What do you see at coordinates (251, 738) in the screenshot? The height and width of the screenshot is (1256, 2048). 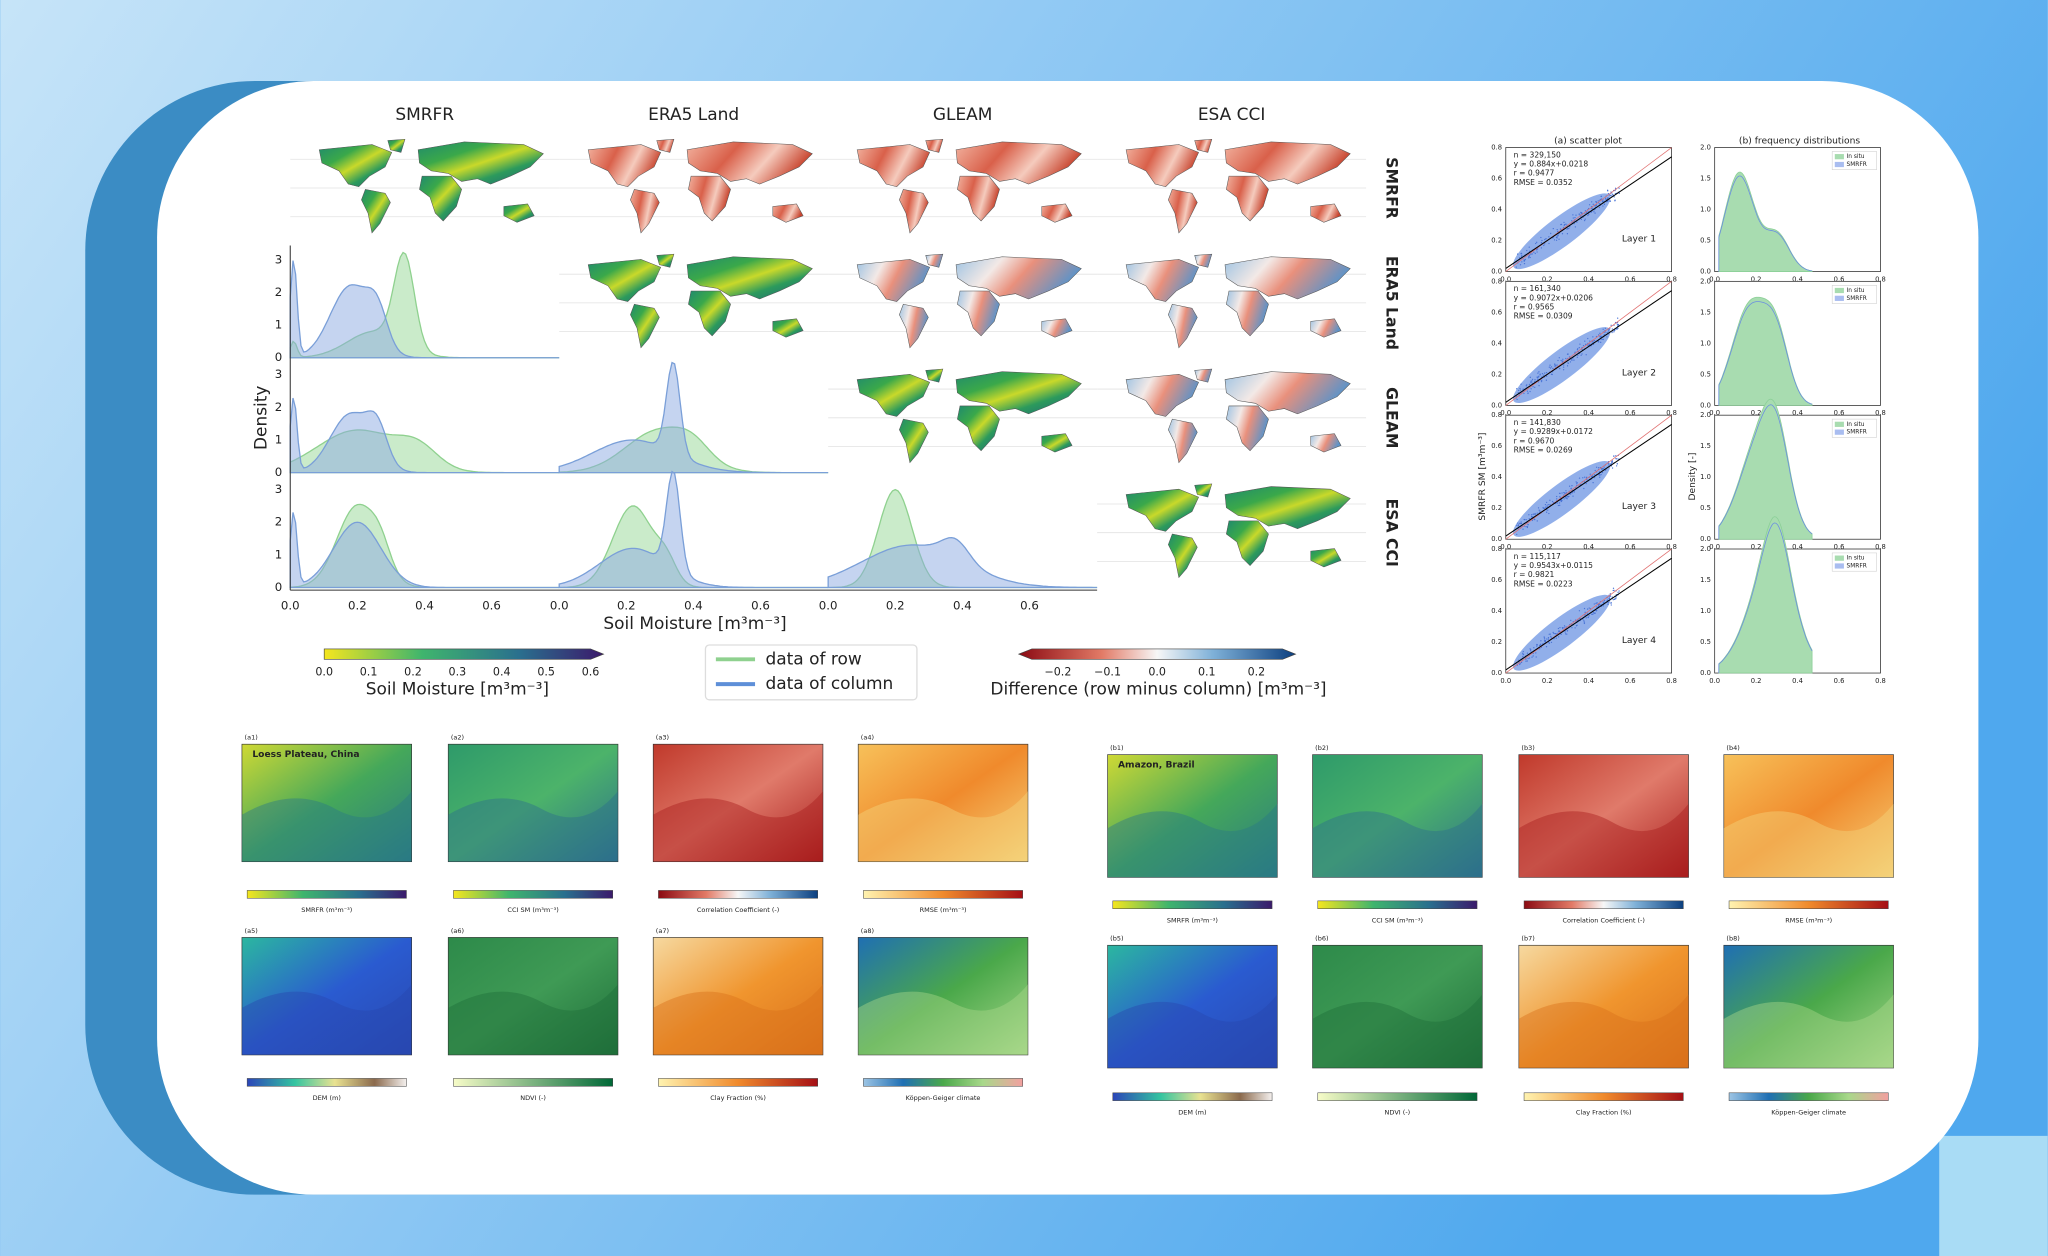 I see `panel-label: (a1)` at bounding box center [251, 738].